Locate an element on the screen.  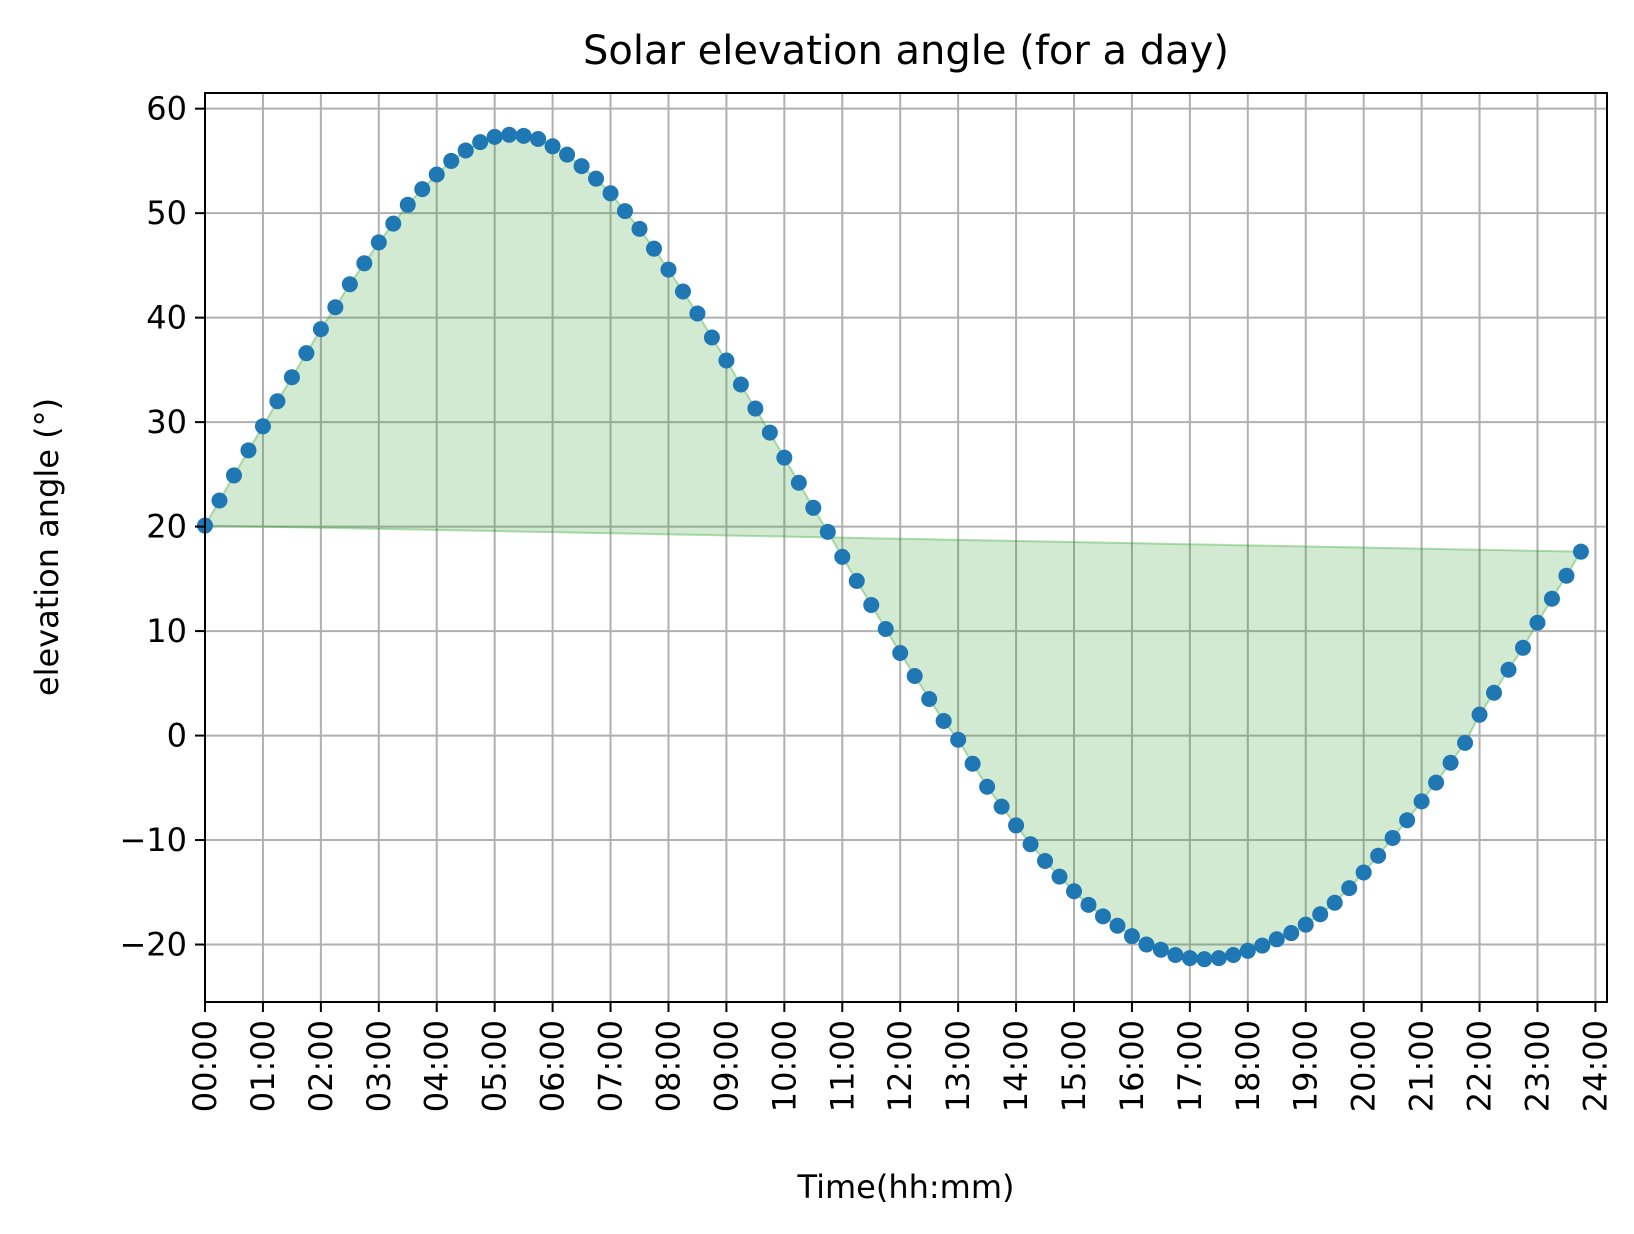
x-tick-label: 03:00 is located at coordinates (379, 1066).